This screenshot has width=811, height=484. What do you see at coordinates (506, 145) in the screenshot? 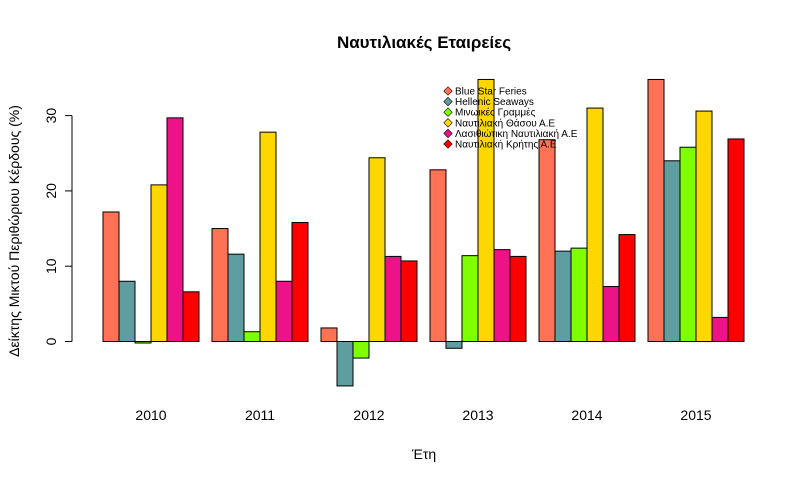
I see `legend-entry: Ναυτιλιακή Κρήτης Α.Ε` at bounding box center [506, 145].